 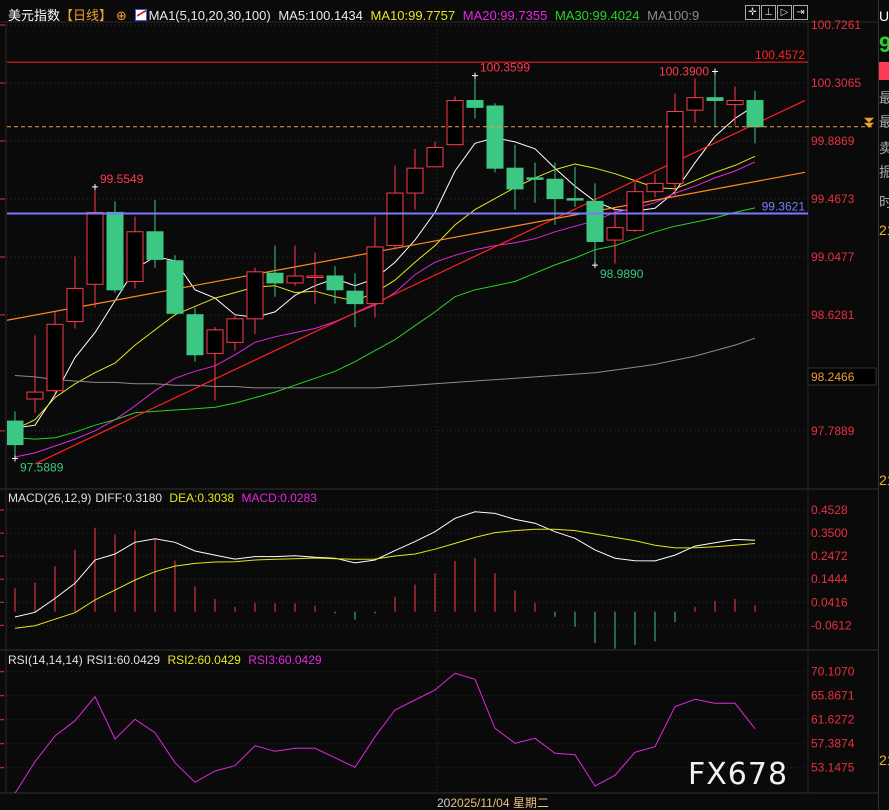 I want to click on macd-axis-tick: 0.0416, so click(x=829, y=602).